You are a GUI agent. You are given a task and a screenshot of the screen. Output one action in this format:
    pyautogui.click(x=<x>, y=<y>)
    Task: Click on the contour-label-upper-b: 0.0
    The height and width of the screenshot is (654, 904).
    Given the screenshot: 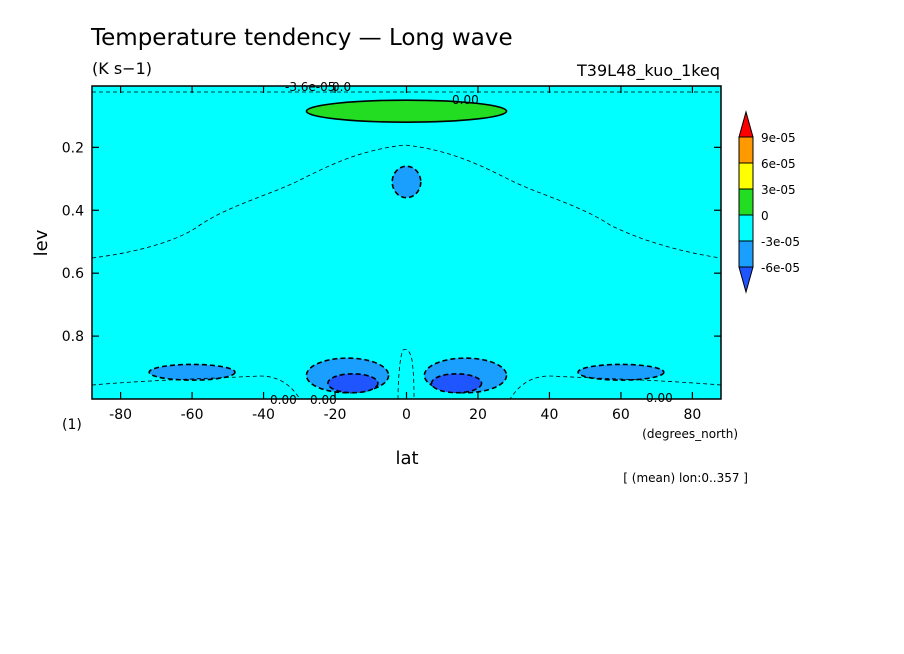 What is the action you would take?
    pyautogui.click(x=341, y=87)
    